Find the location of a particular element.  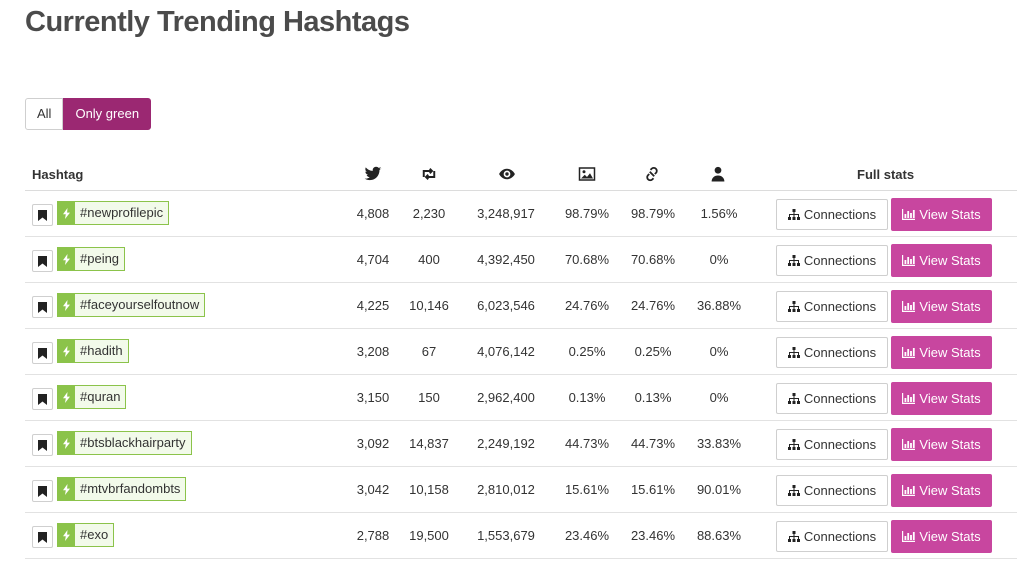

hashtag-tag: #faceyourselfoutnow is located at coordinates (131, 305).